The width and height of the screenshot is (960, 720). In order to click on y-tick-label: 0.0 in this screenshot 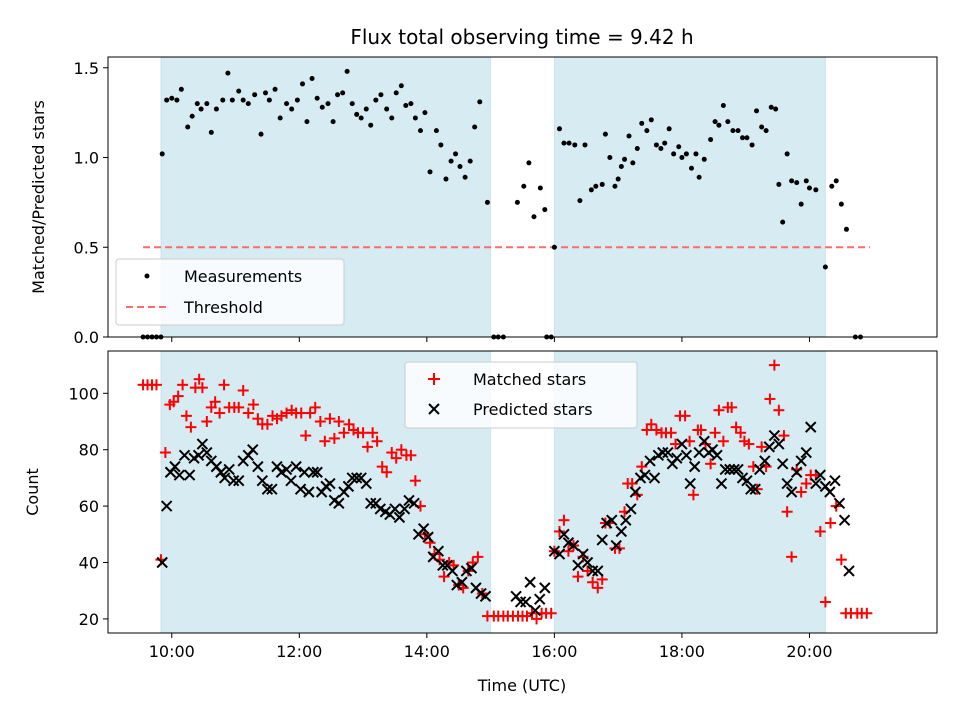, I will do `click(86, 337)`.